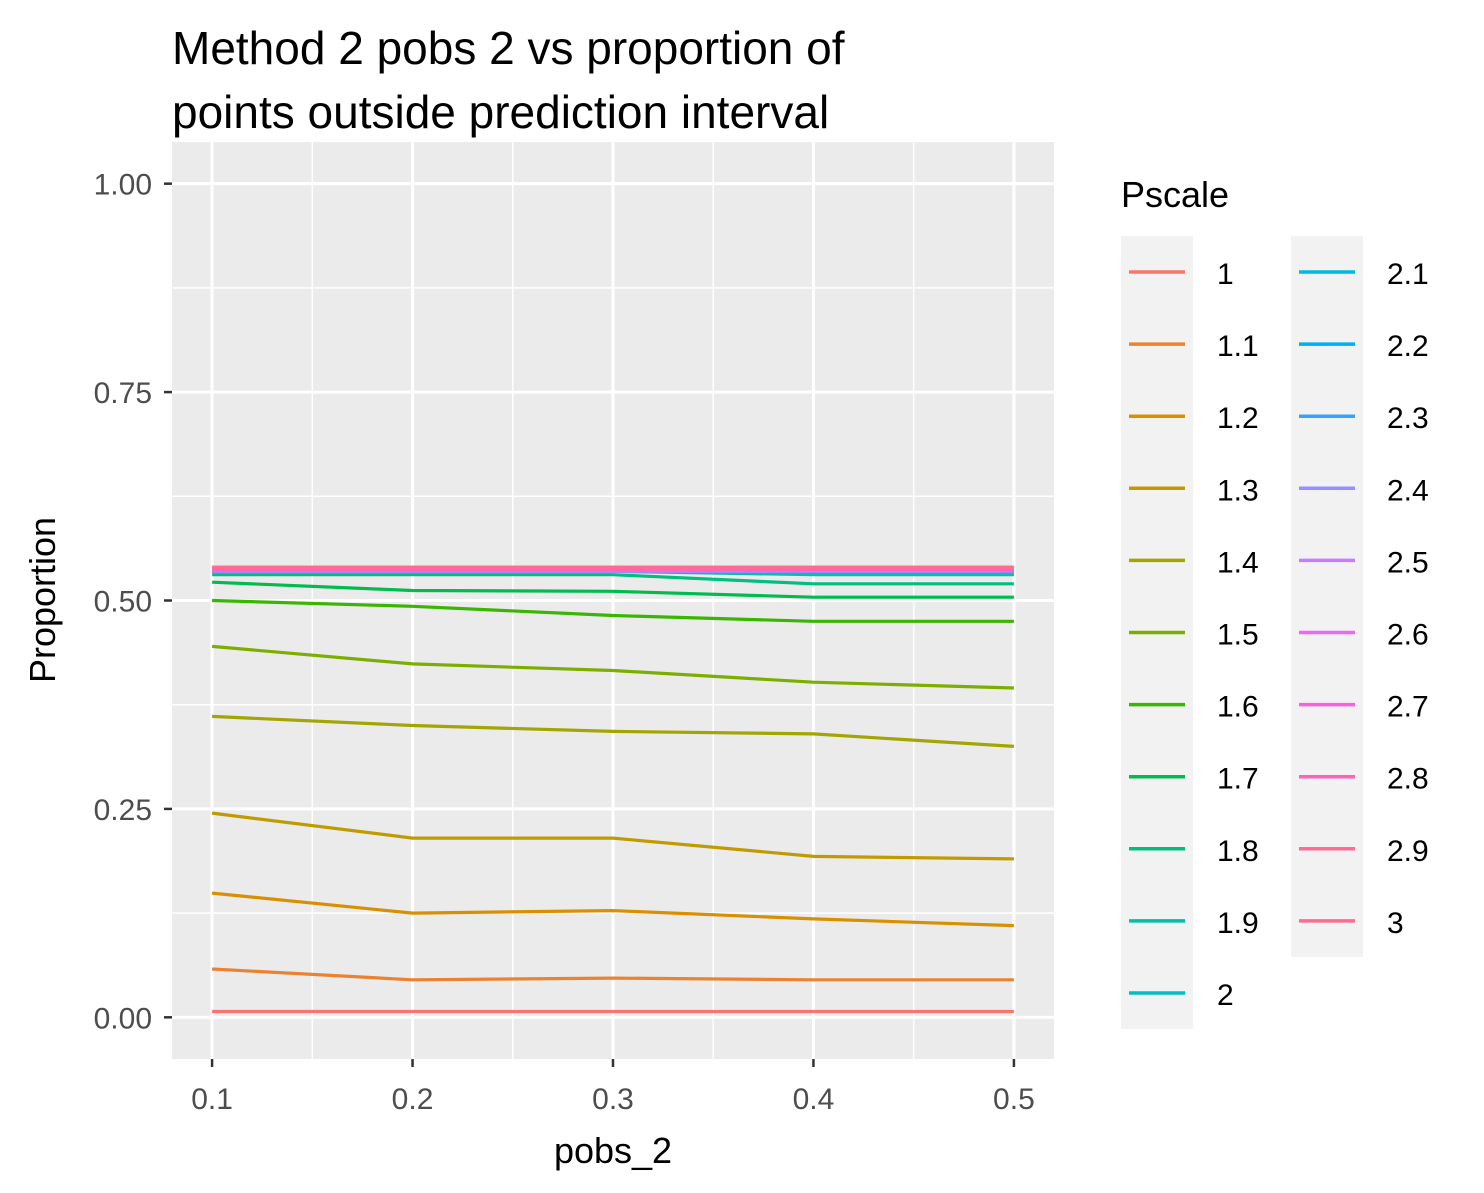  What do you see at coordinates (1408, 490) in the screenshot?
I see `legend-label-2.4: 2.4` at bounding box center [1408, 490].